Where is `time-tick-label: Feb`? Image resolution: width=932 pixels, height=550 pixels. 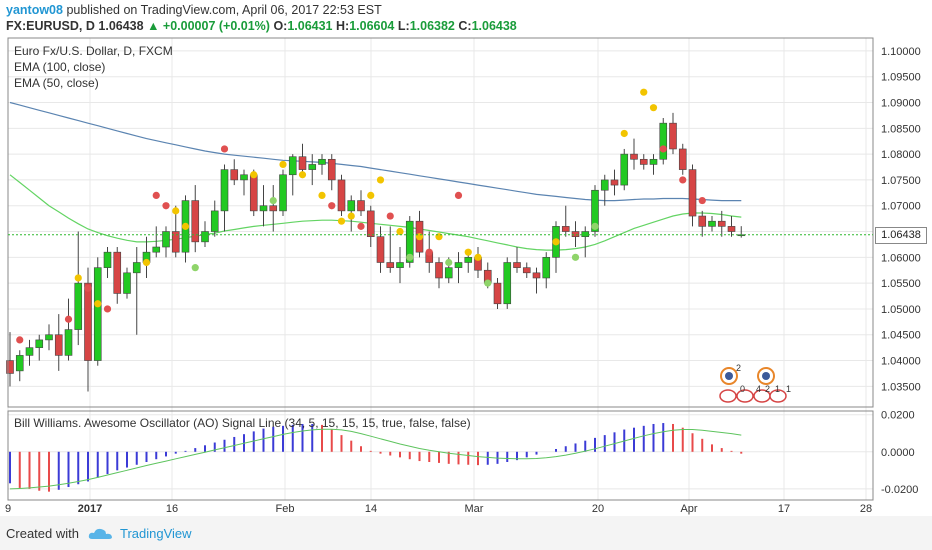 time-tick-label: Feb is located at coordinates (285, 509).